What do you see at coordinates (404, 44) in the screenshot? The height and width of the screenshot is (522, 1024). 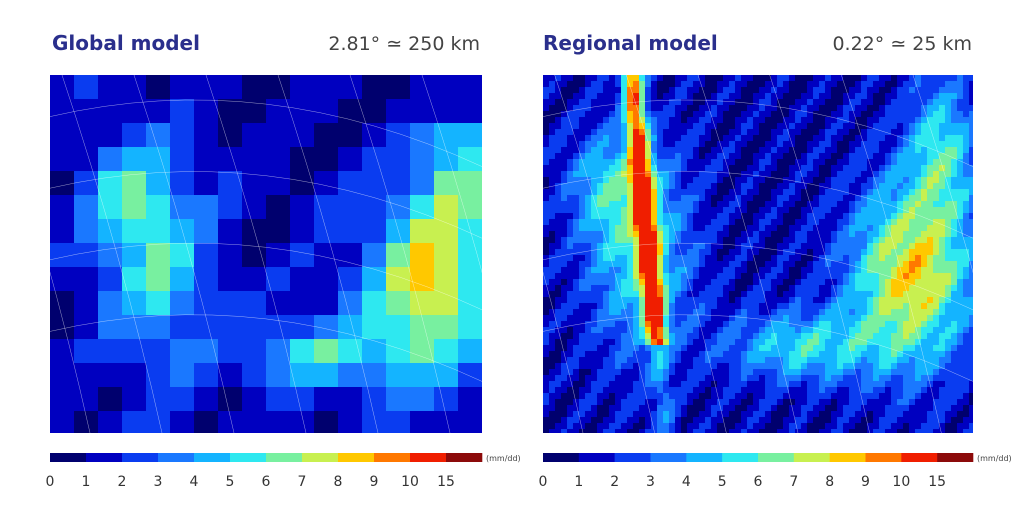 I see `resolution-label: 2.81° ≃ 250 km` at bounding box center [404, 44].